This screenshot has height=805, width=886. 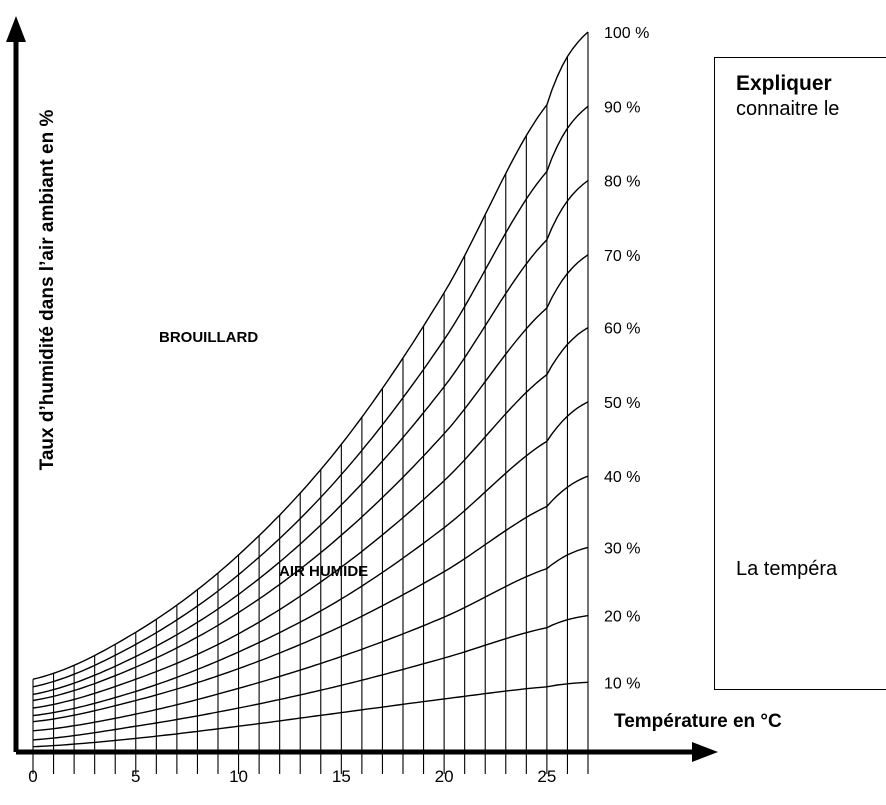 What do you see at coordinates (546, 776) in the screenshot?
I see `x-tick-label: 25` at bounding box center [546, 776].